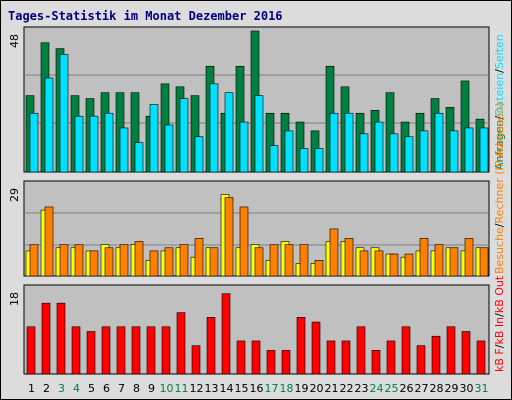 Image resolution: width=512 pixels, height=400 pixels. I want to click on x-tick-label: 15, so click(242, 388).